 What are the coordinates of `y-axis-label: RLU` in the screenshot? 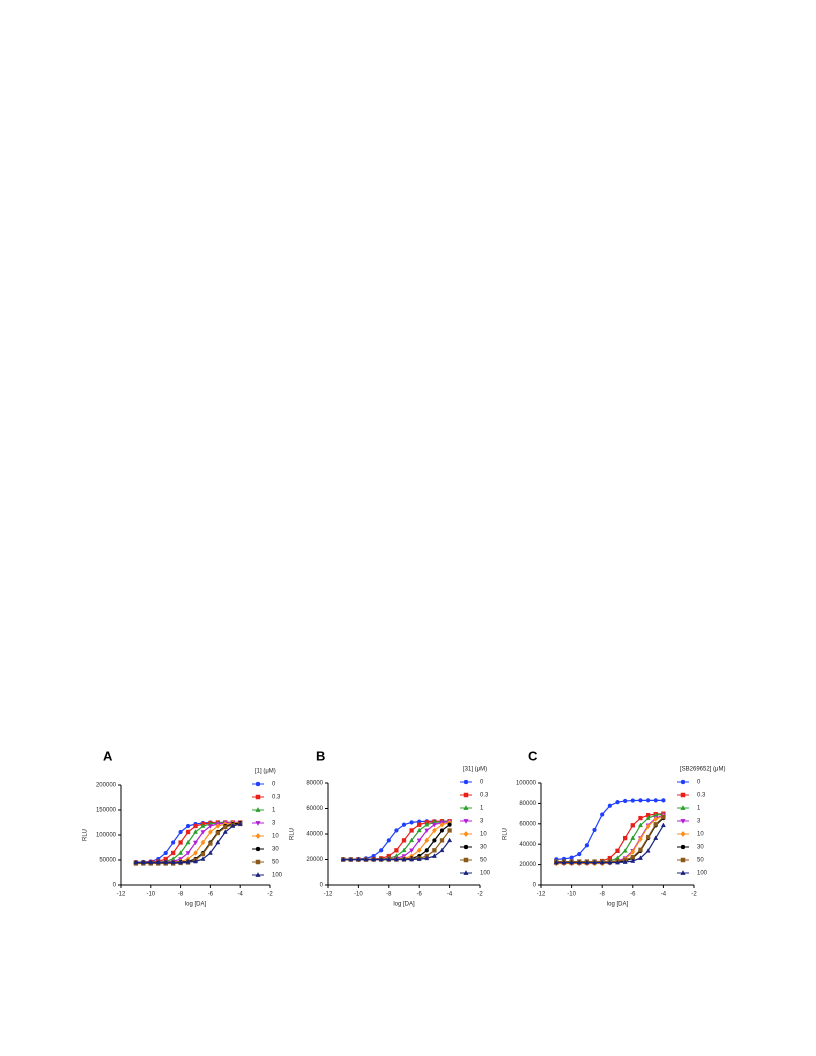 It's located at (86, 835).